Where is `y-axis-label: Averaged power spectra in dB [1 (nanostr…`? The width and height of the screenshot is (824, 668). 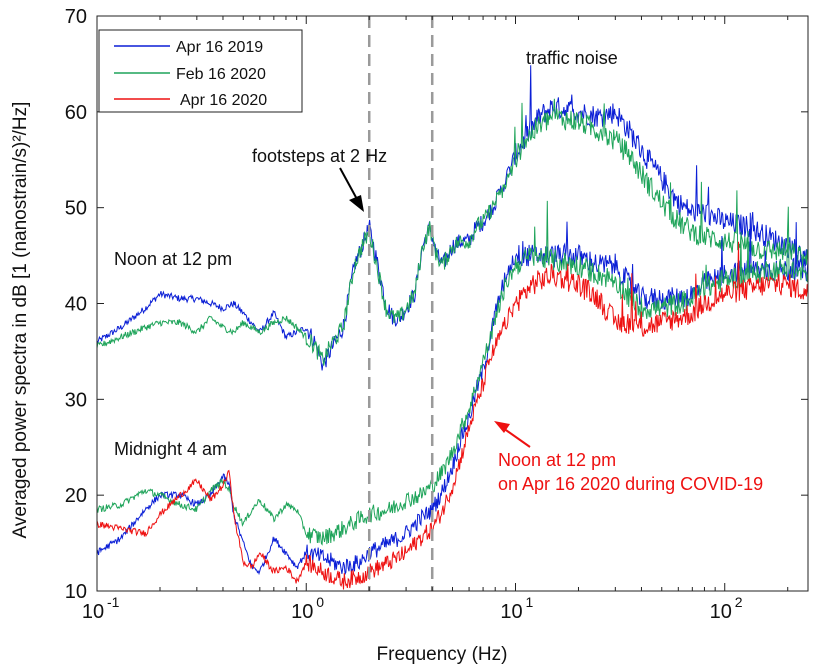 y-axis-label: Averaged power spectra in dB [1 (nanostr… is located at coordinates (20, 320).